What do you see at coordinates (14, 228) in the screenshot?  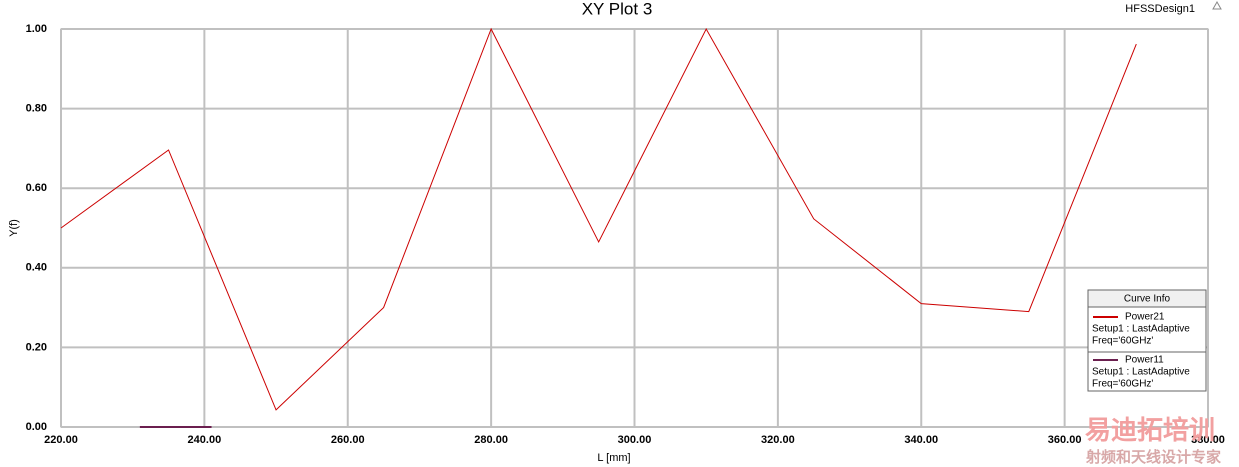 I see `y-axis-label: Y(f)` at bounding box center [14, 228].